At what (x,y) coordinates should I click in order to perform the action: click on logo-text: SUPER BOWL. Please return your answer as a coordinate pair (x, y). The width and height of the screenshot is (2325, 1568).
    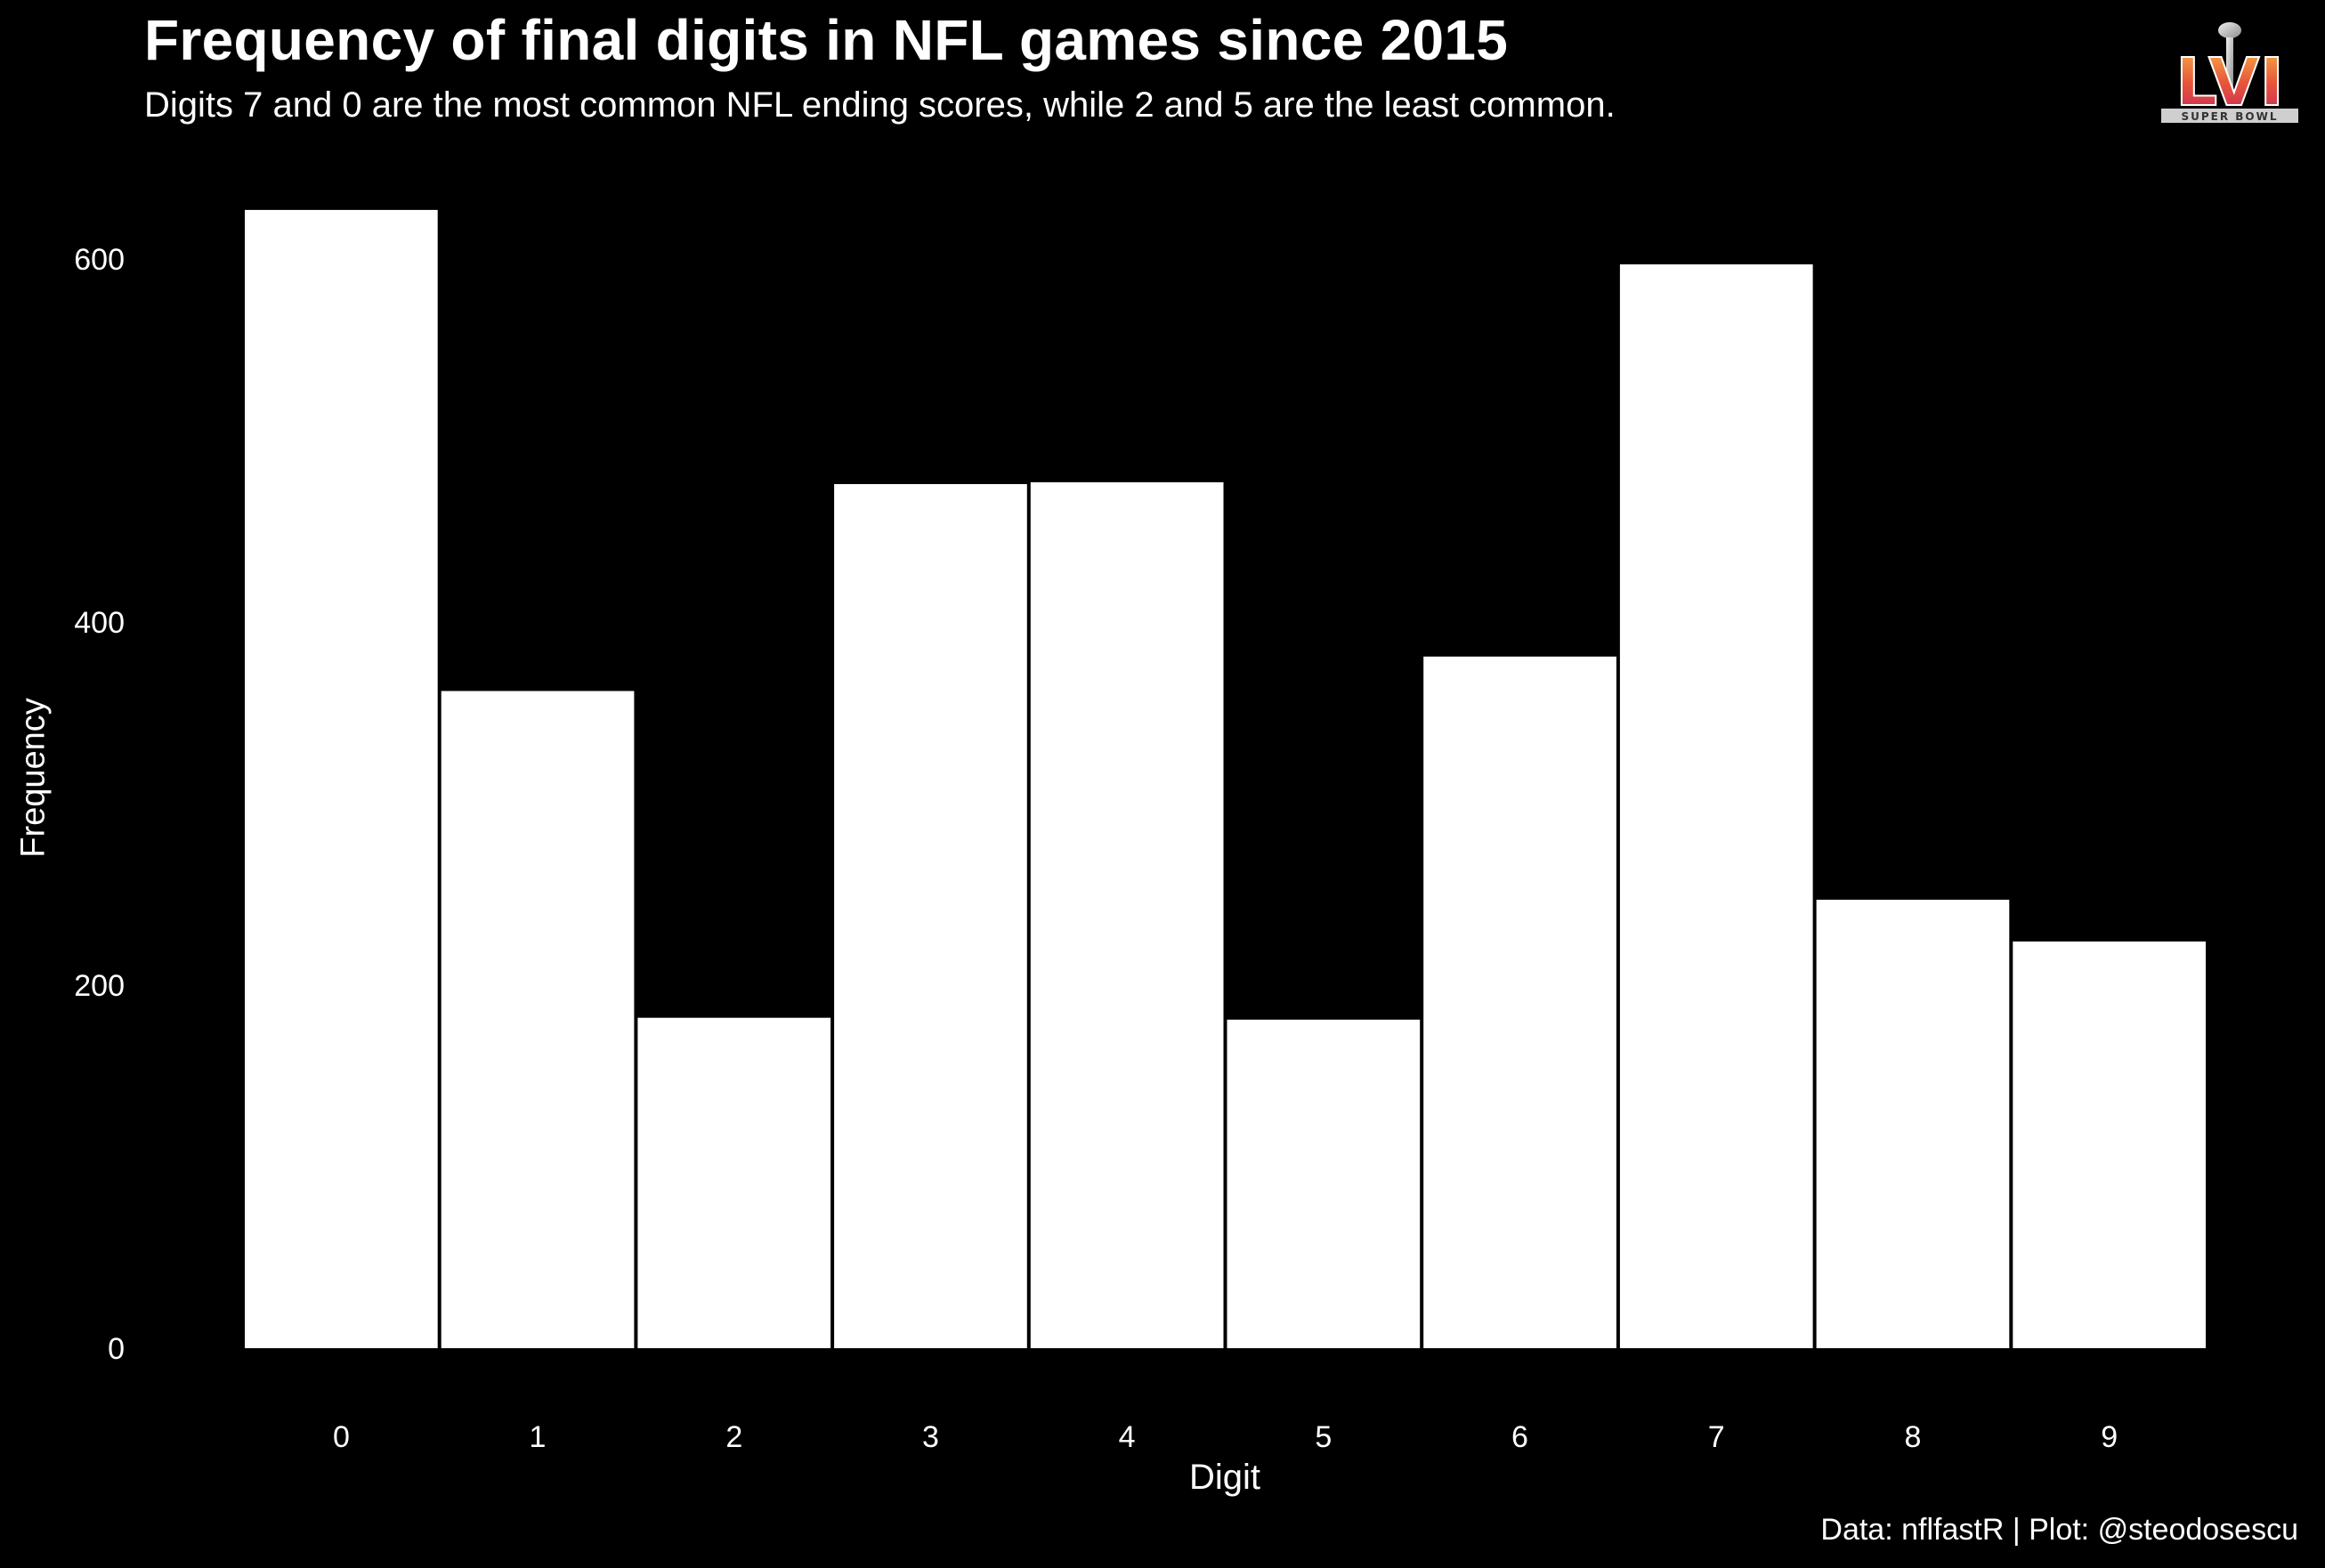
    Looking at the image, I should click on (2229, 116).